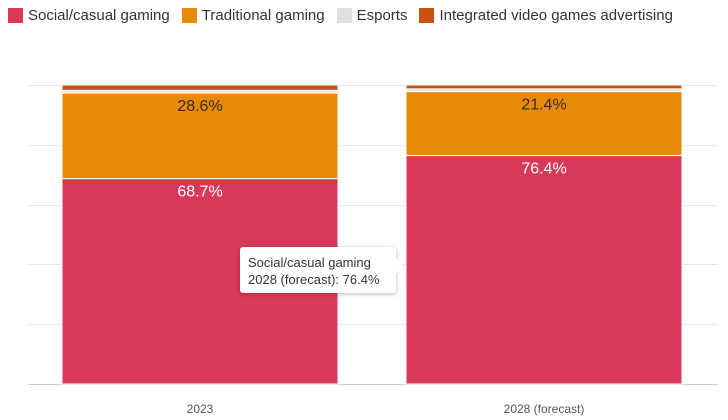 This screenshot has width=728, height=420. What do you see at coordinates (556, 15) in the screenshot?
I see `legend-label: Integrated video games advertising` at bounding box center [556, 15].